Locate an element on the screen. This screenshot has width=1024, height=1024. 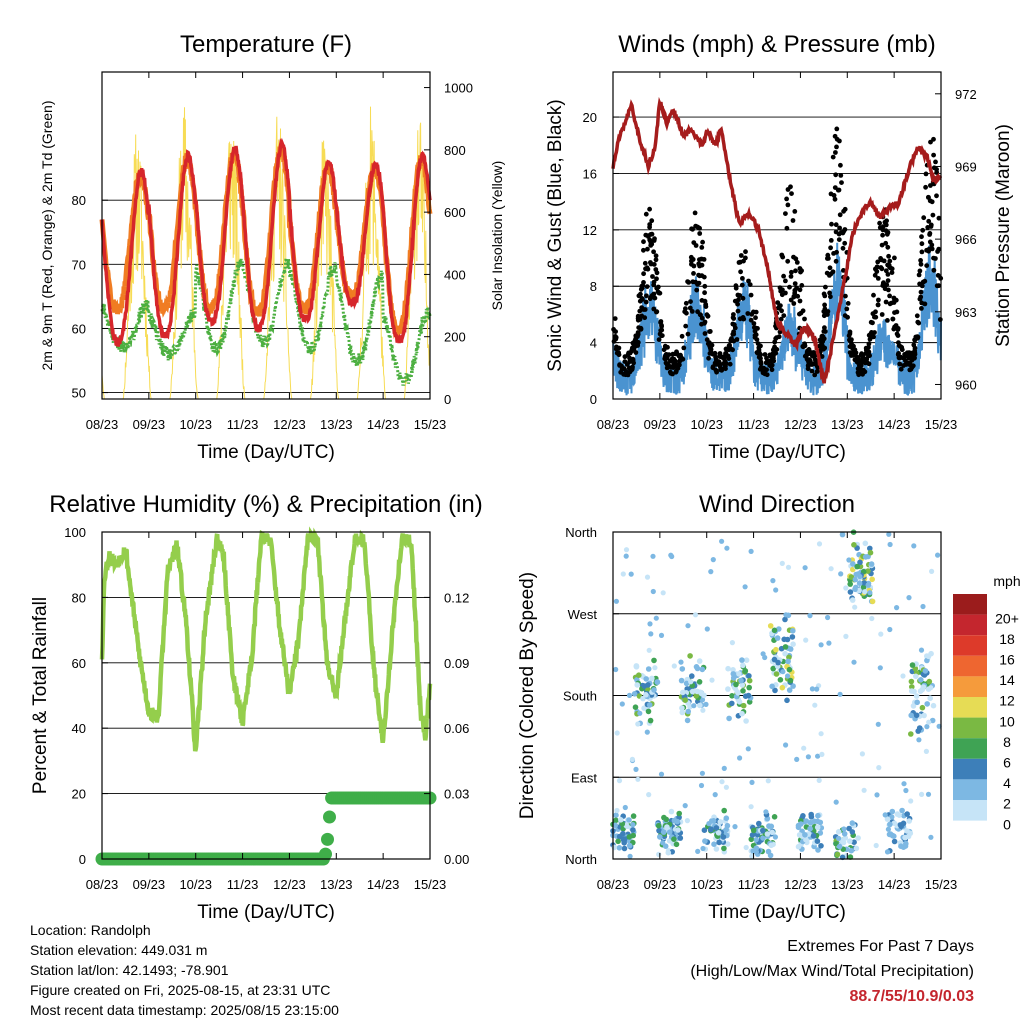
y2-tick-label: 1000 is located at coordinates (458, 88).